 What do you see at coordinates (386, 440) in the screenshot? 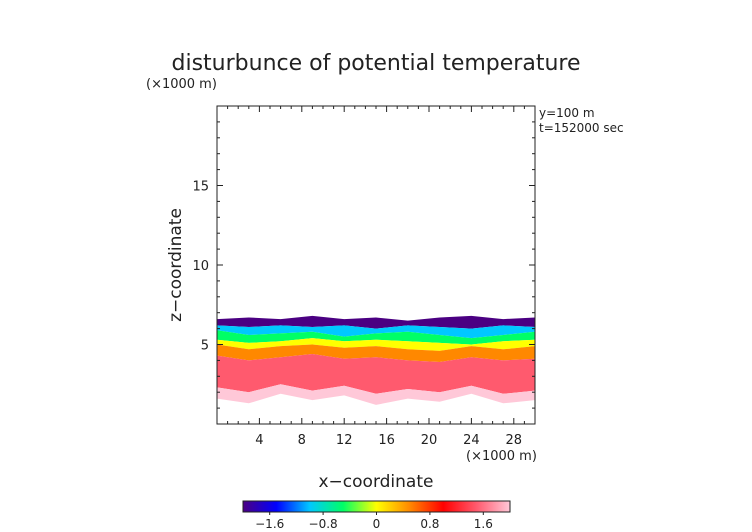
I see `x-tick-label: 16` at bounding box center [386, 440].